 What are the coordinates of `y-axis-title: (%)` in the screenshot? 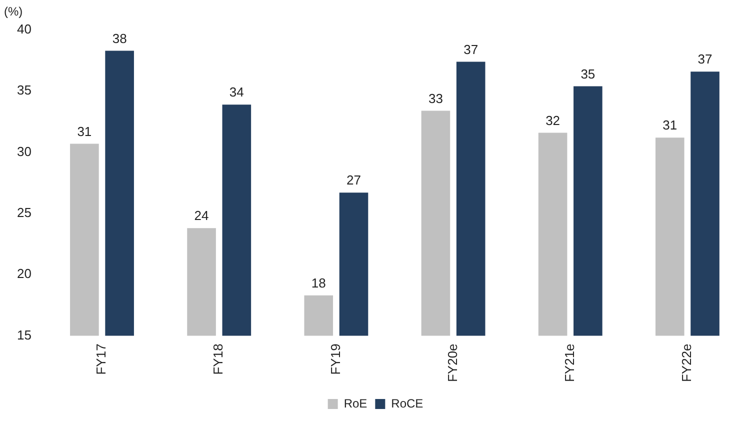 It's located at (13, 11).